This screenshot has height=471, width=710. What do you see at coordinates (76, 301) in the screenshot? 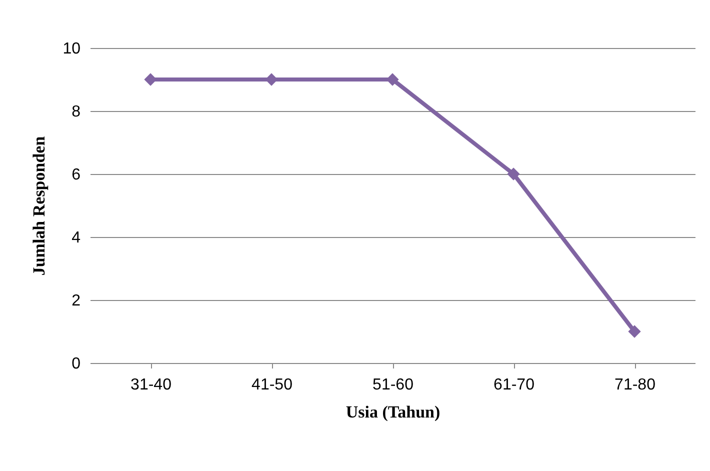
I see `y-tick-label: 2` at bounding box center [76, 301].